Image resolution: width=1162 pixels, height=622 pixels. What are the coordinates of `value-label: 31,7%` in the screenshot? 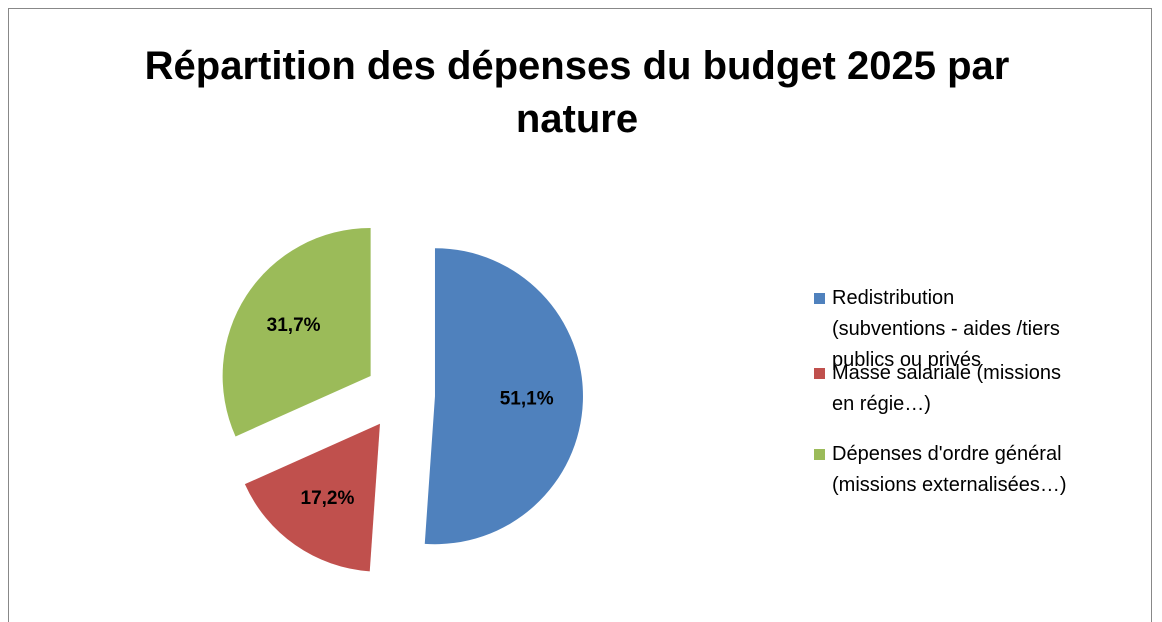 It's located at (294, 325).